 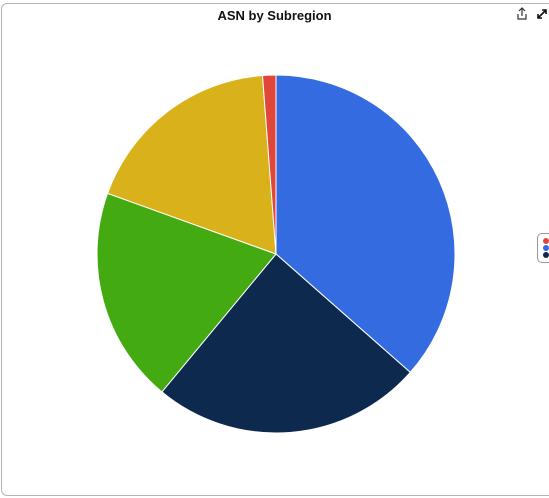 What do you see at coordinates (542, 14) in the screenshot?
I see `expand-icon` at bounding box center [542, 14].